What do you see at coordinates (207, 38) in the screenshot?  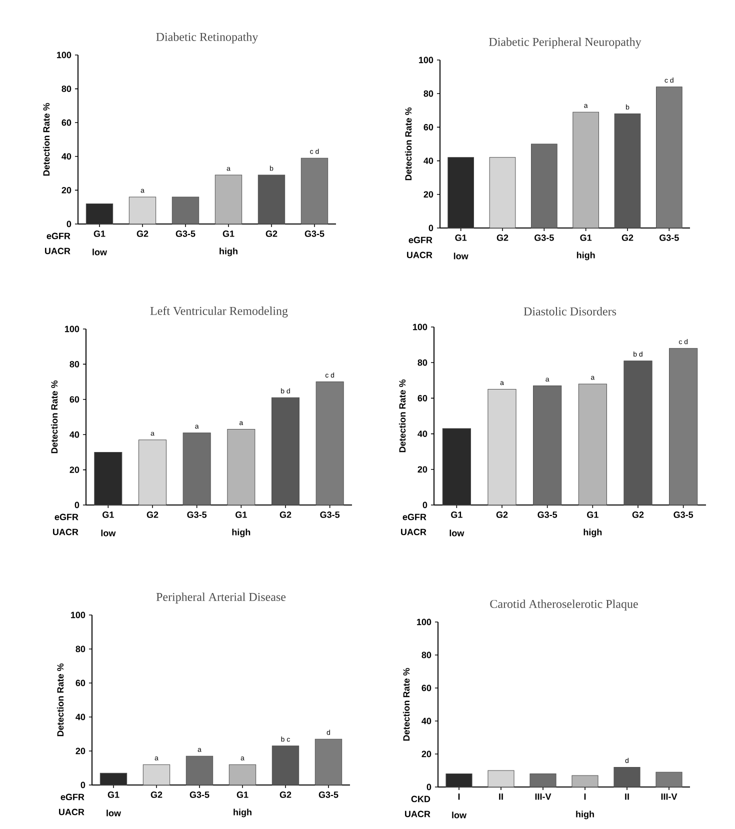 I see `chart-title: Diabetic Retinopathy` at bounding box center [207, 38].